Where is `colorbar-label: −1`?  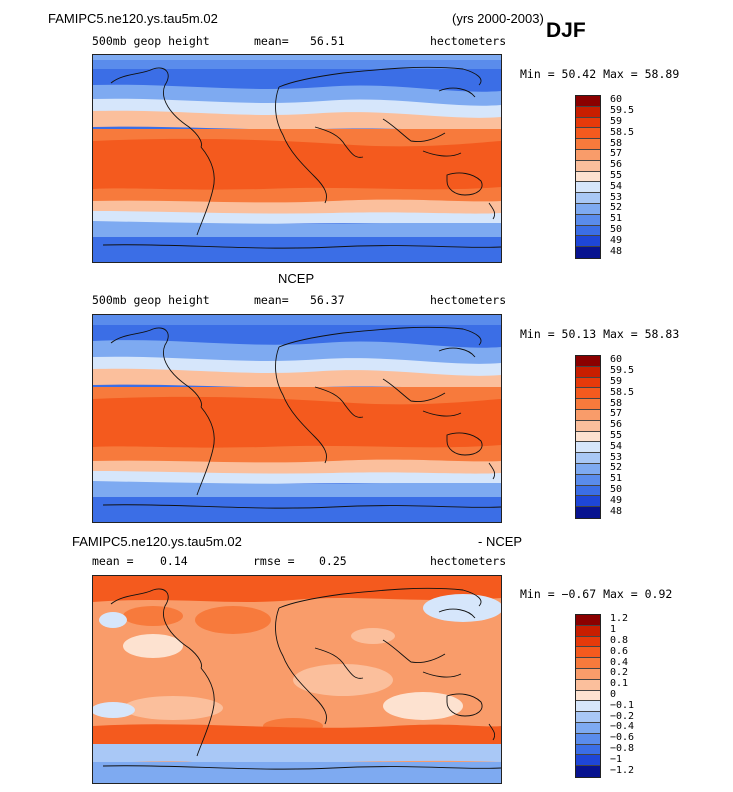
colorbar-label: −1 is located at coordinates (616, 759).